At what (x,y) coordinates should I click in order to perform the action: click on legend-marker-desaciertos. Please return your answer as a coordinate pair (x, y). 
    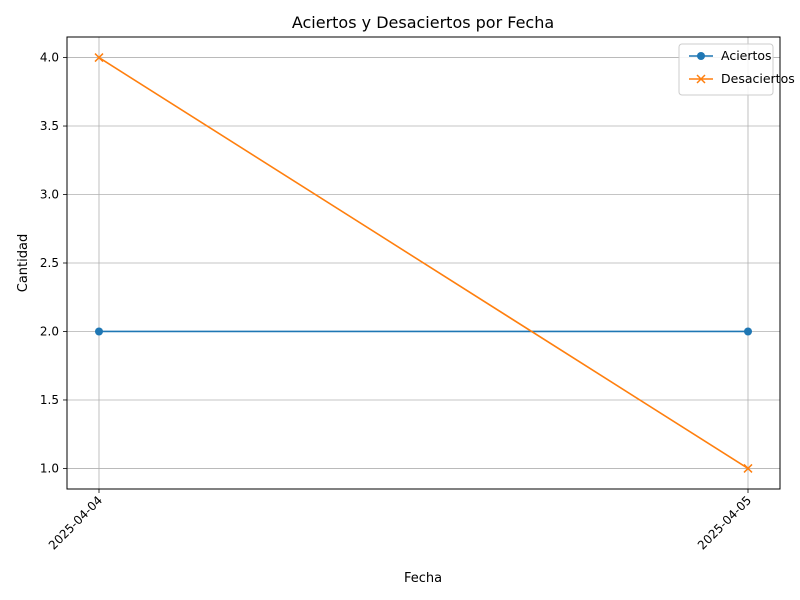
    Looking at the image, I should click on (701, 79).